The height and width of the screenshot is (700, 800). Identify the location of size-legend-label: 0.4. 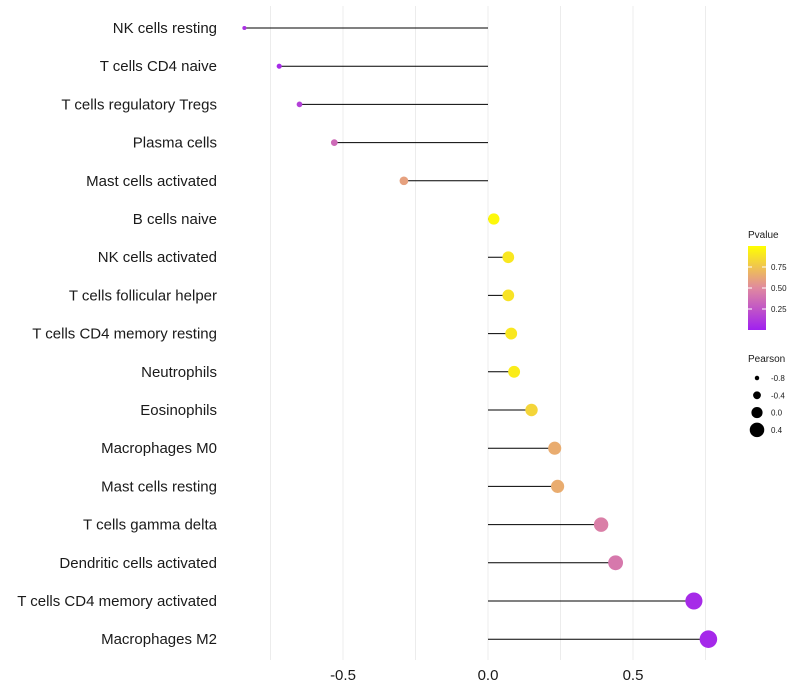
(777, 430).